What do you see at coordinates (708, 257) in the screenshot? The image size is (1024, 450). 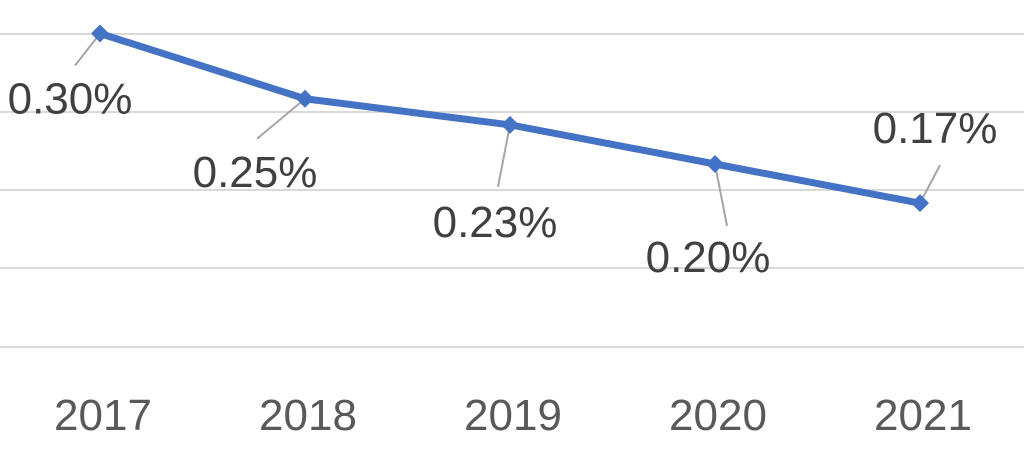 I see `data-label: 0.20%` at bounding box center [708, 257].